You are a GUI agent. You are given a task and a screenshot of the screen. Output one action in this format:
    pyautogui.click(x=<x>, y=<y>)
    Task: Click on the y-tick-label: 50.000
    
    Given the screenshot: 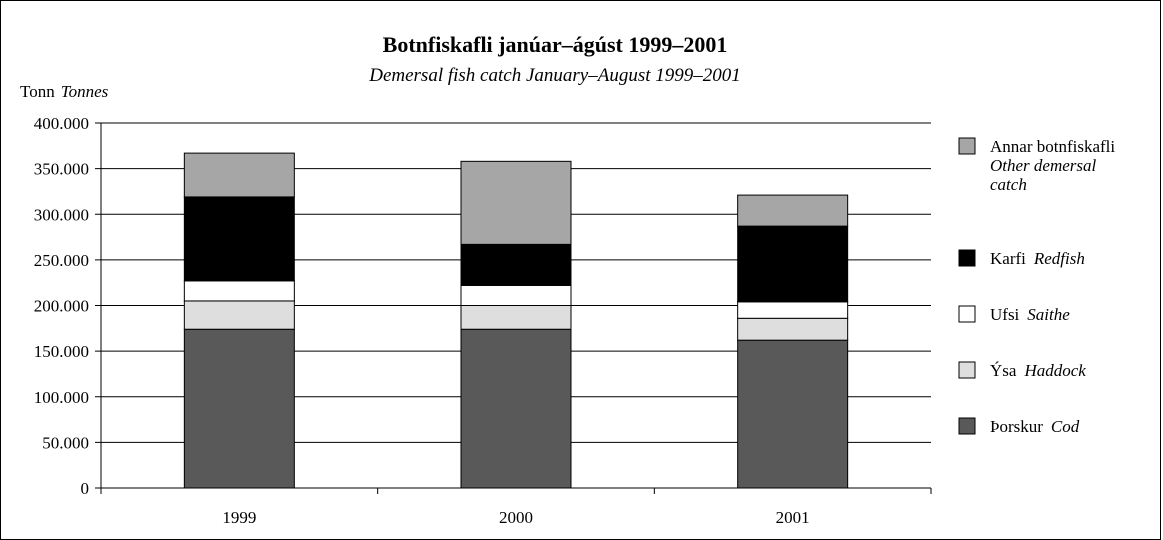 What is the action you would take?
    pyautogui.click(x=65, y=442)
    